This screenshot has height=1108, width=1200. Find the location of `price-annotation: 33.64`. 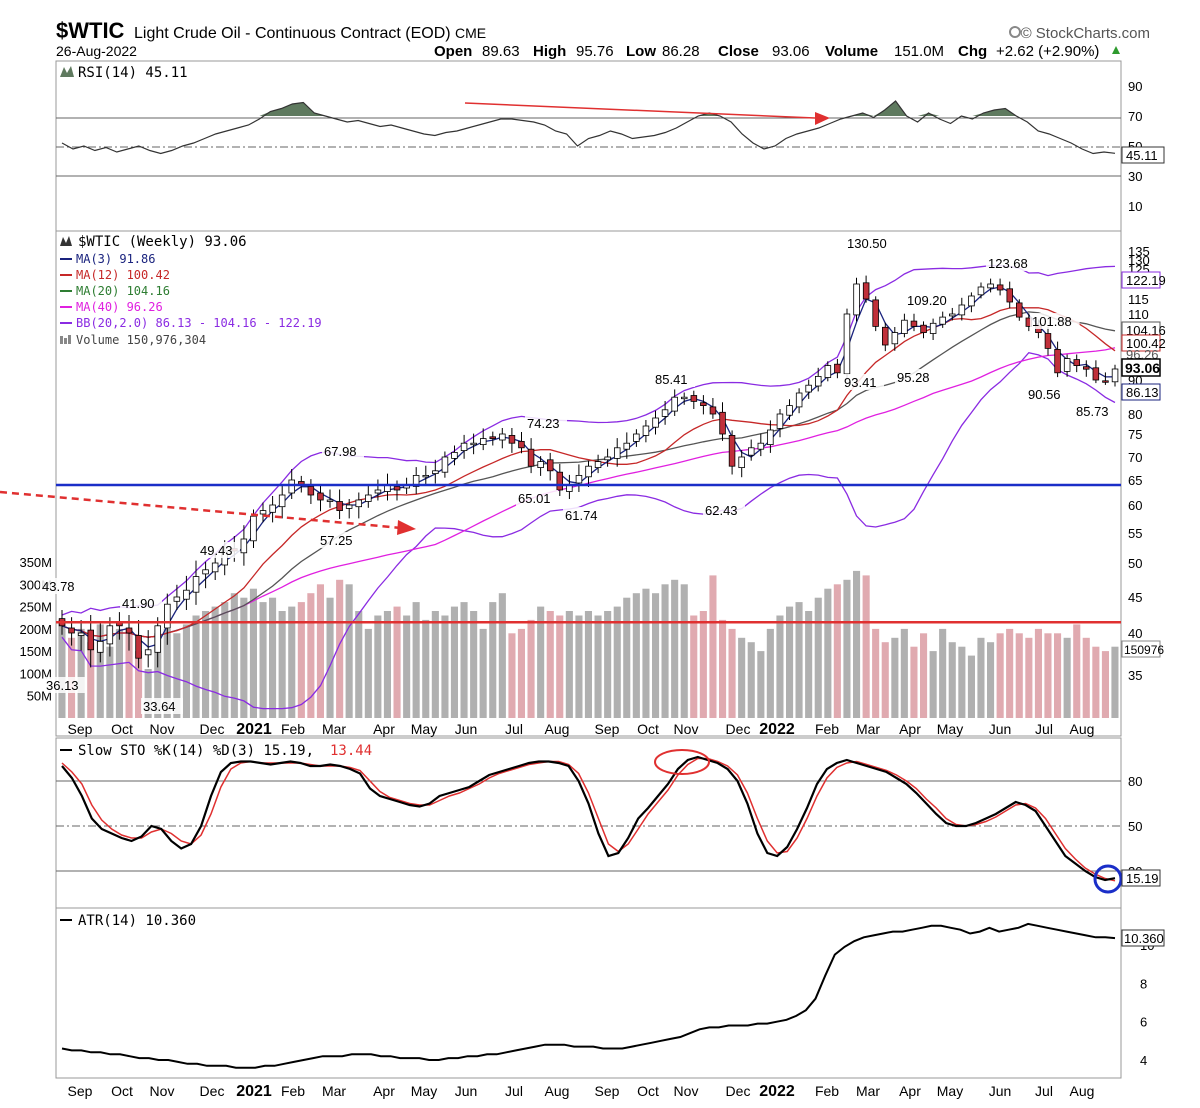

price-annotation: 33.64 is located at coordinates (159, 706).